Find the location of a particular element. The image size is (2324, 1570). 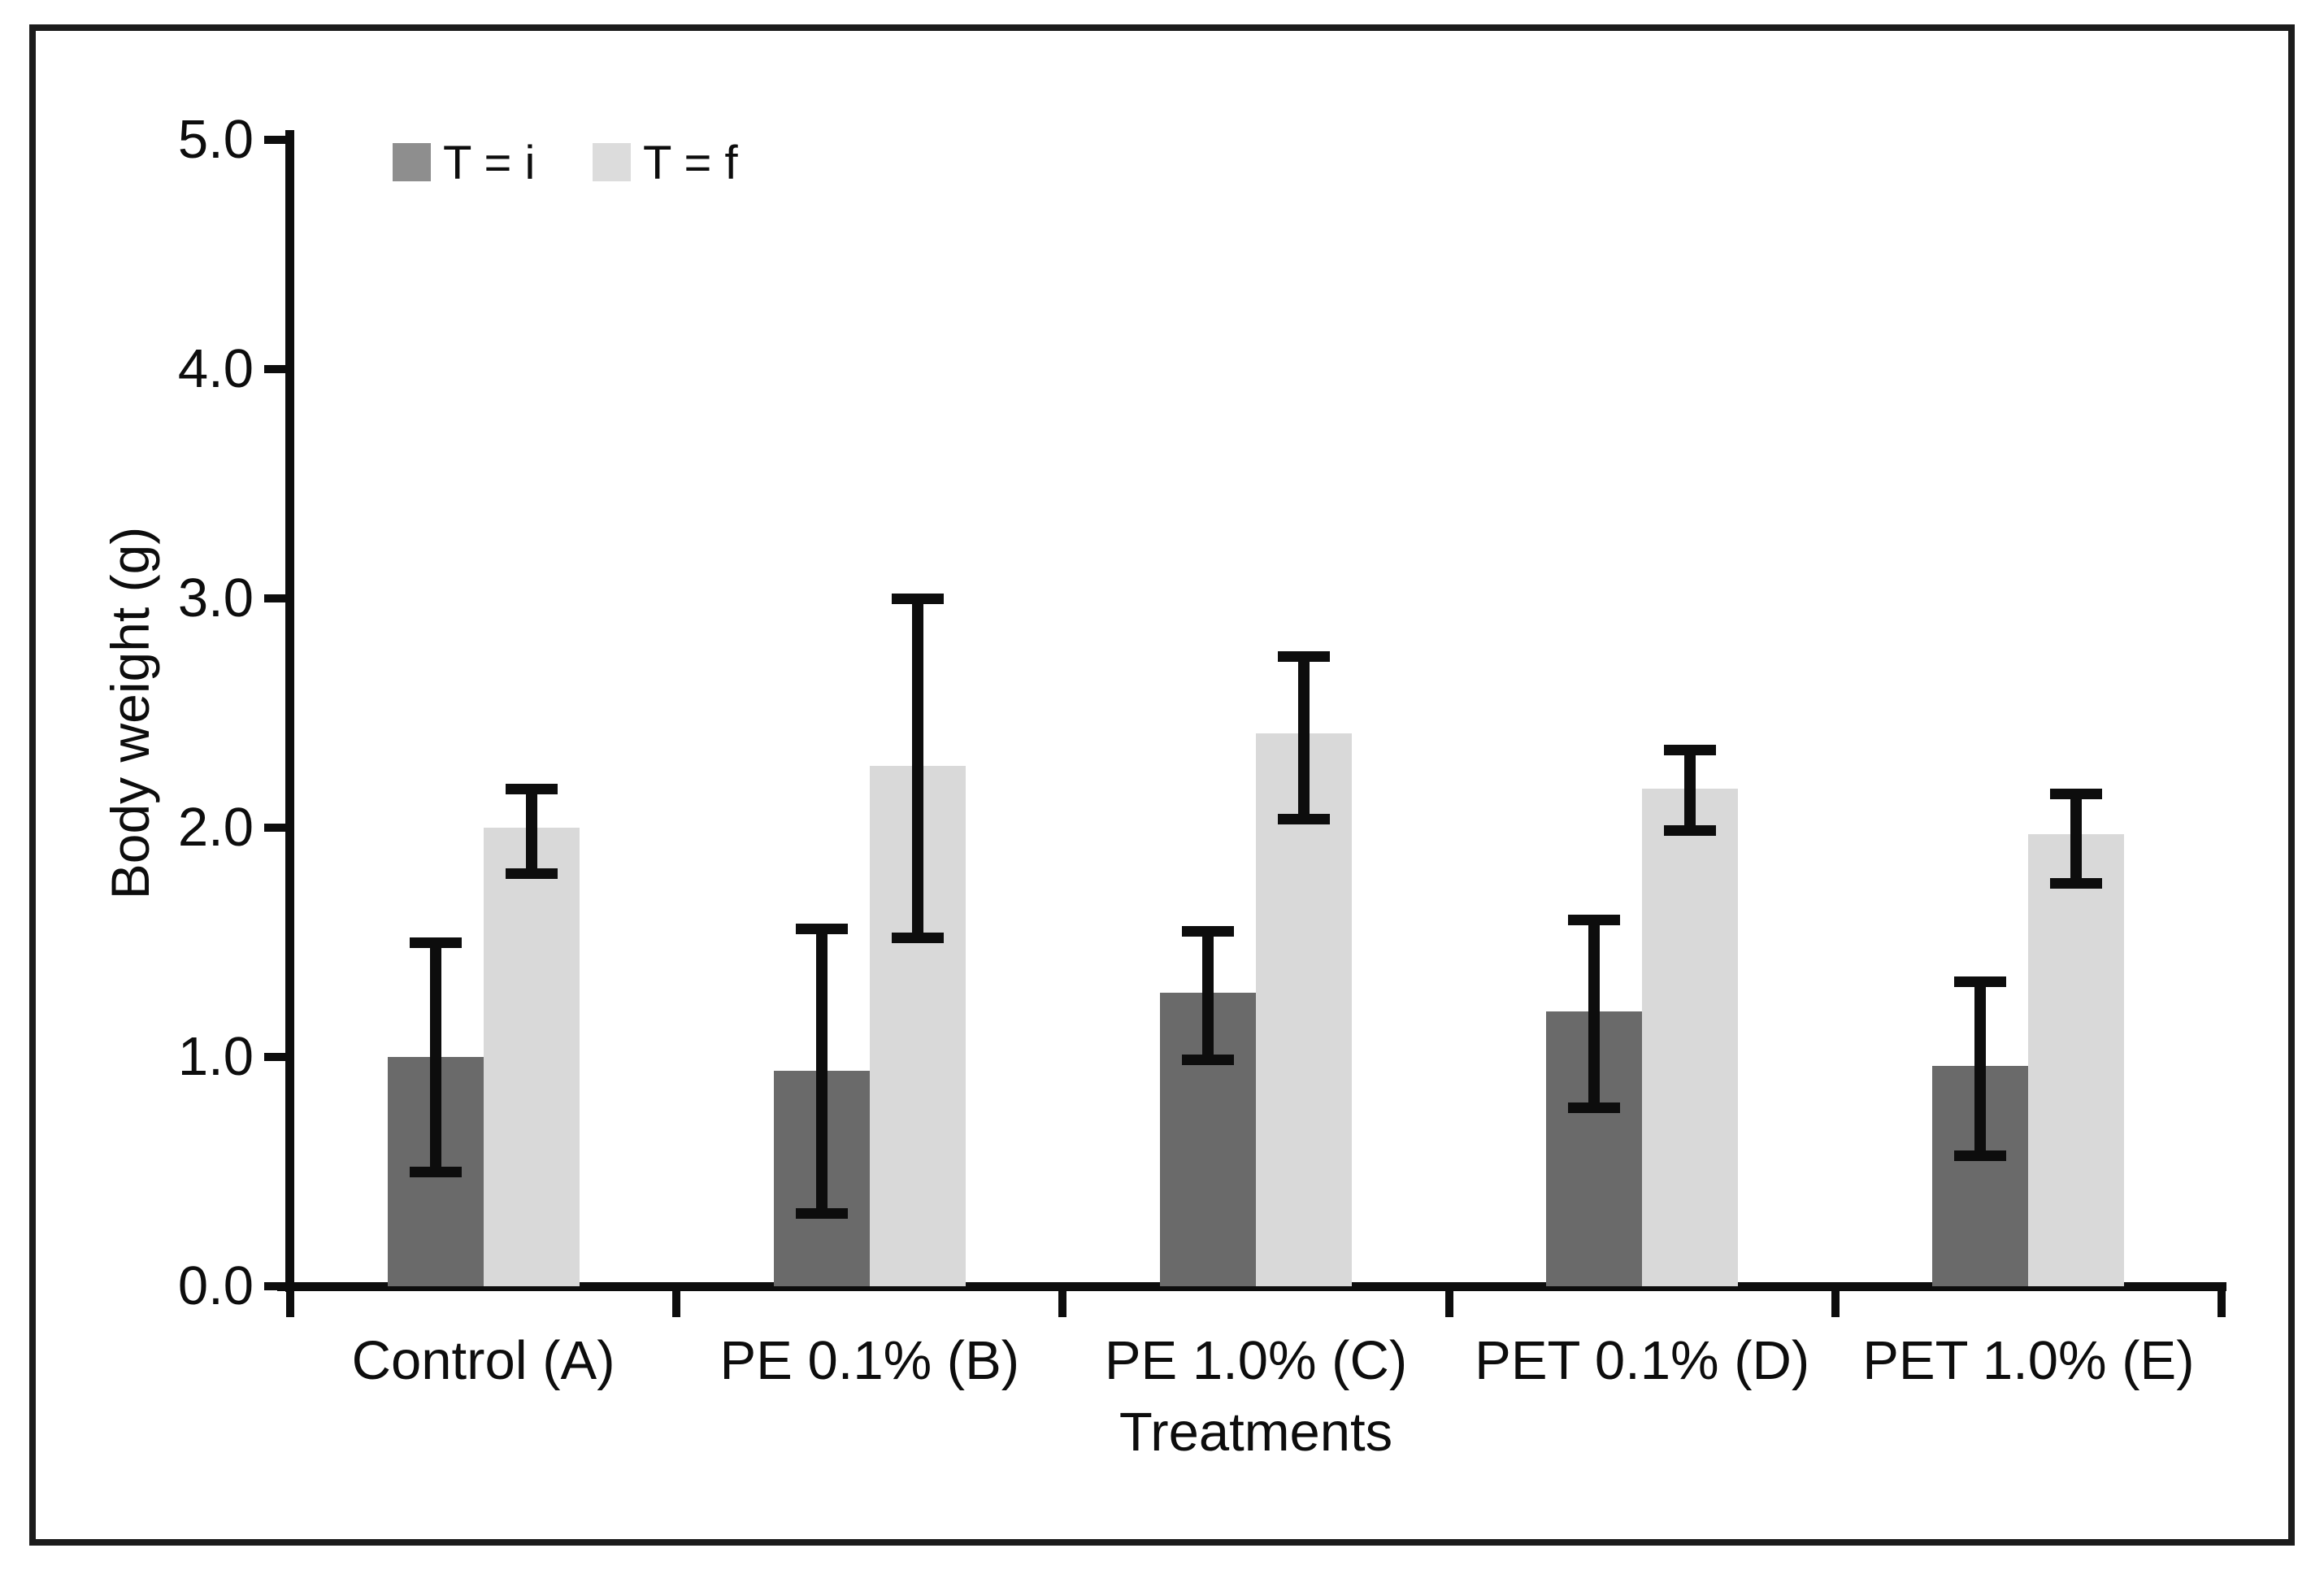

y-tick-label: 4.0 is located at coordinates (215, 368).